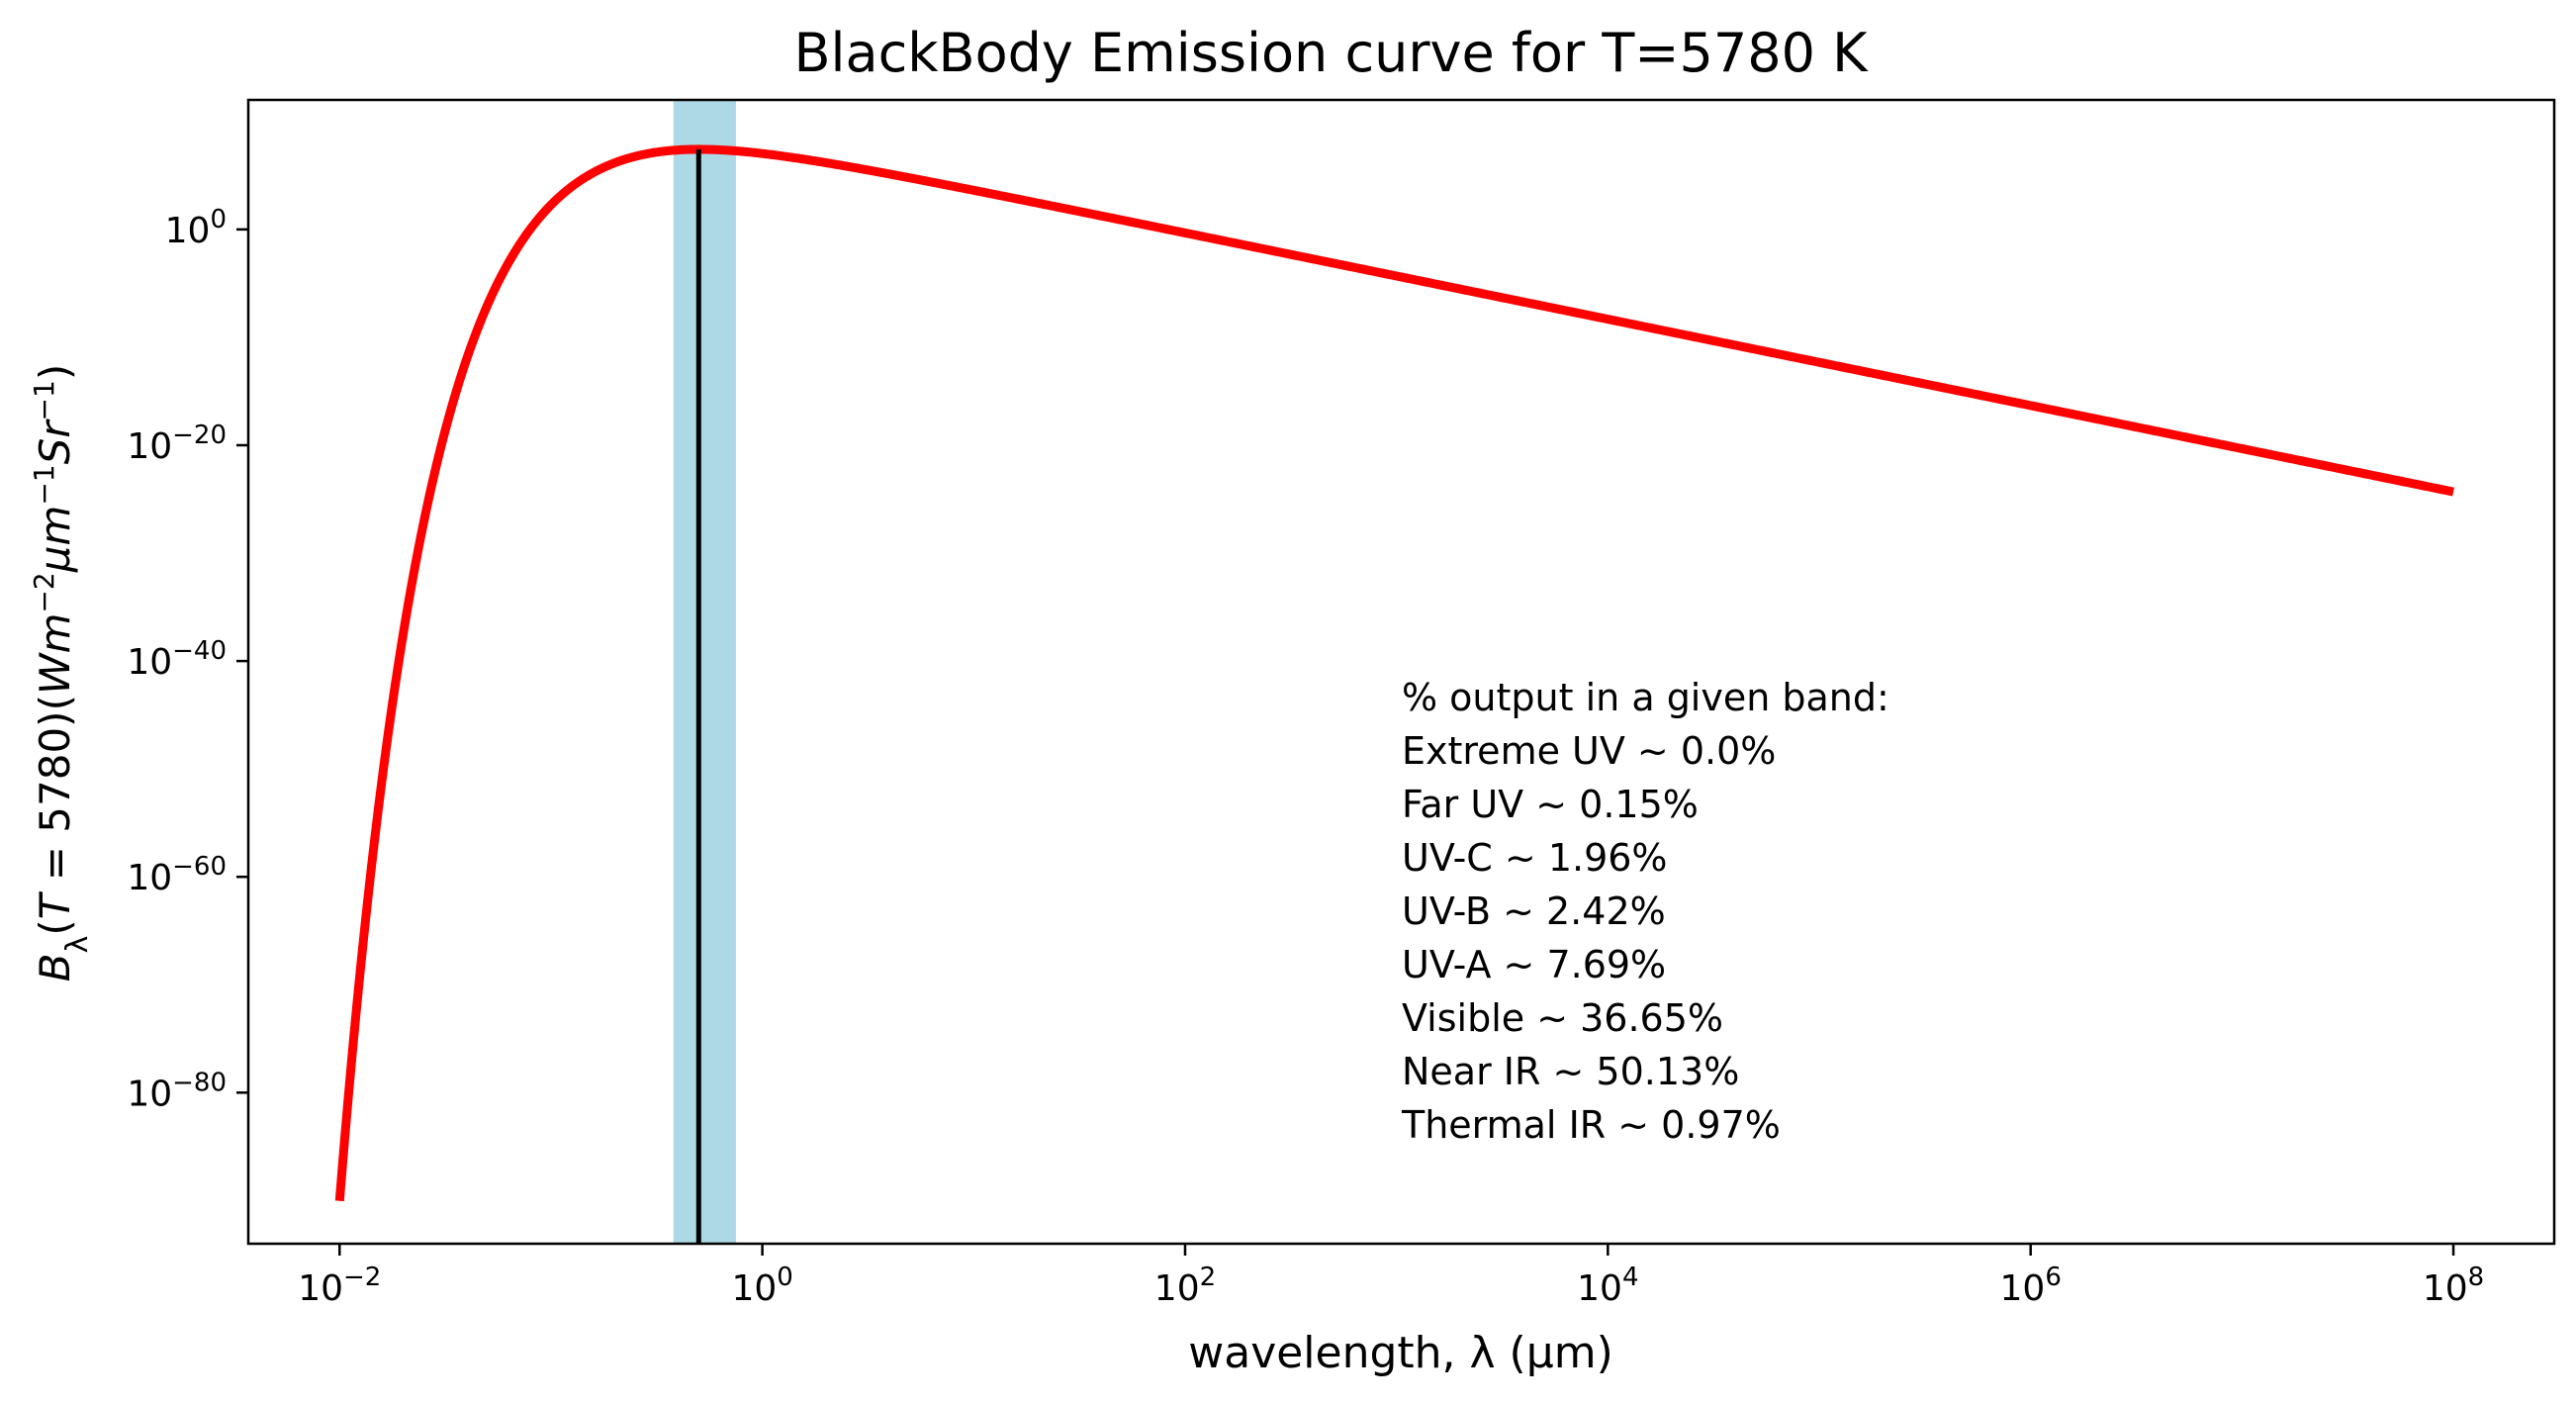 The width and height of the screenshot is (2576, 1404). I want to click on x-tick-label: 10⁴, so click(1607, 1286).